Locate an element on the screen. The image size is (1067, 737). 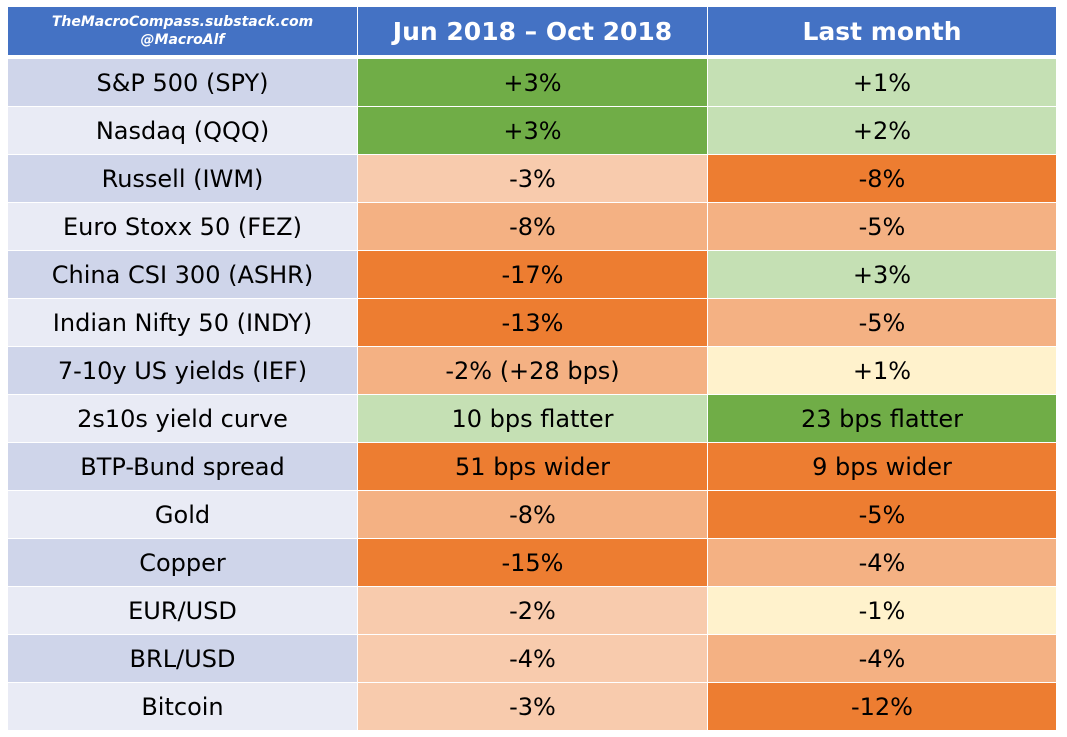
last-month-change-cell: -8% is located at coordinates (882, 179).